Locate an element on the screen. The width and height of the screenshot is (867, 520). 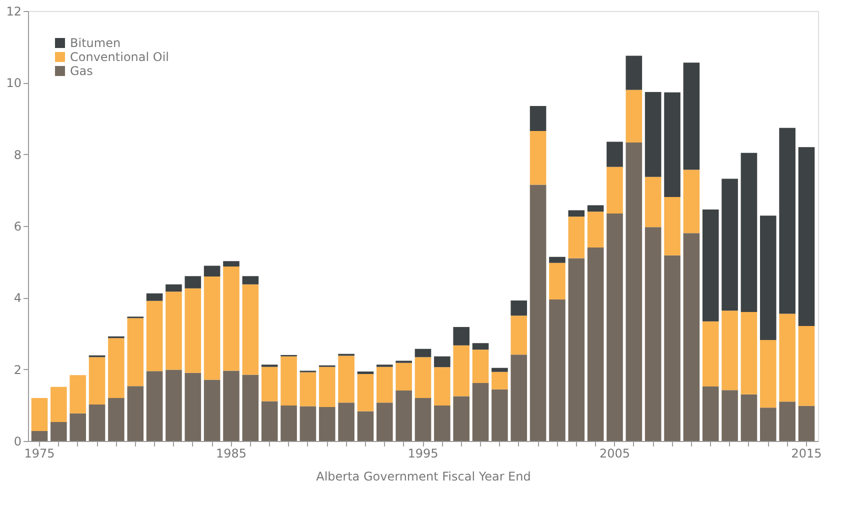
legend-label: Gas is located at coordinates (81, 71).